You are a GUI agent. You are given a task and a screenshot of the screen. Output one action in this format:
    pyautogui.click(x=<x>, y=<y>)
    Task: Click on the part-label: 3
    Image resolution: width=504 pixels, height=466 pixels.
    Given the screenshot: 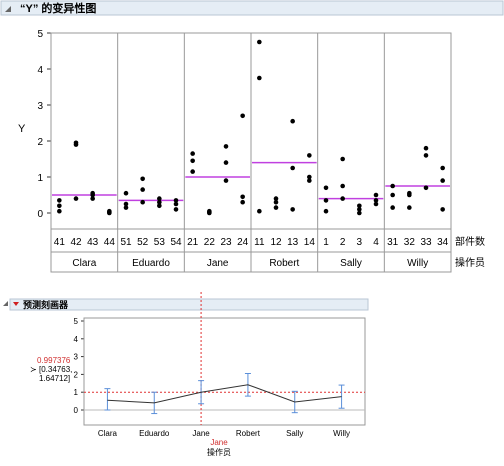 What is the action you would take?
    pyautogui.click(x=360, y=242)
    